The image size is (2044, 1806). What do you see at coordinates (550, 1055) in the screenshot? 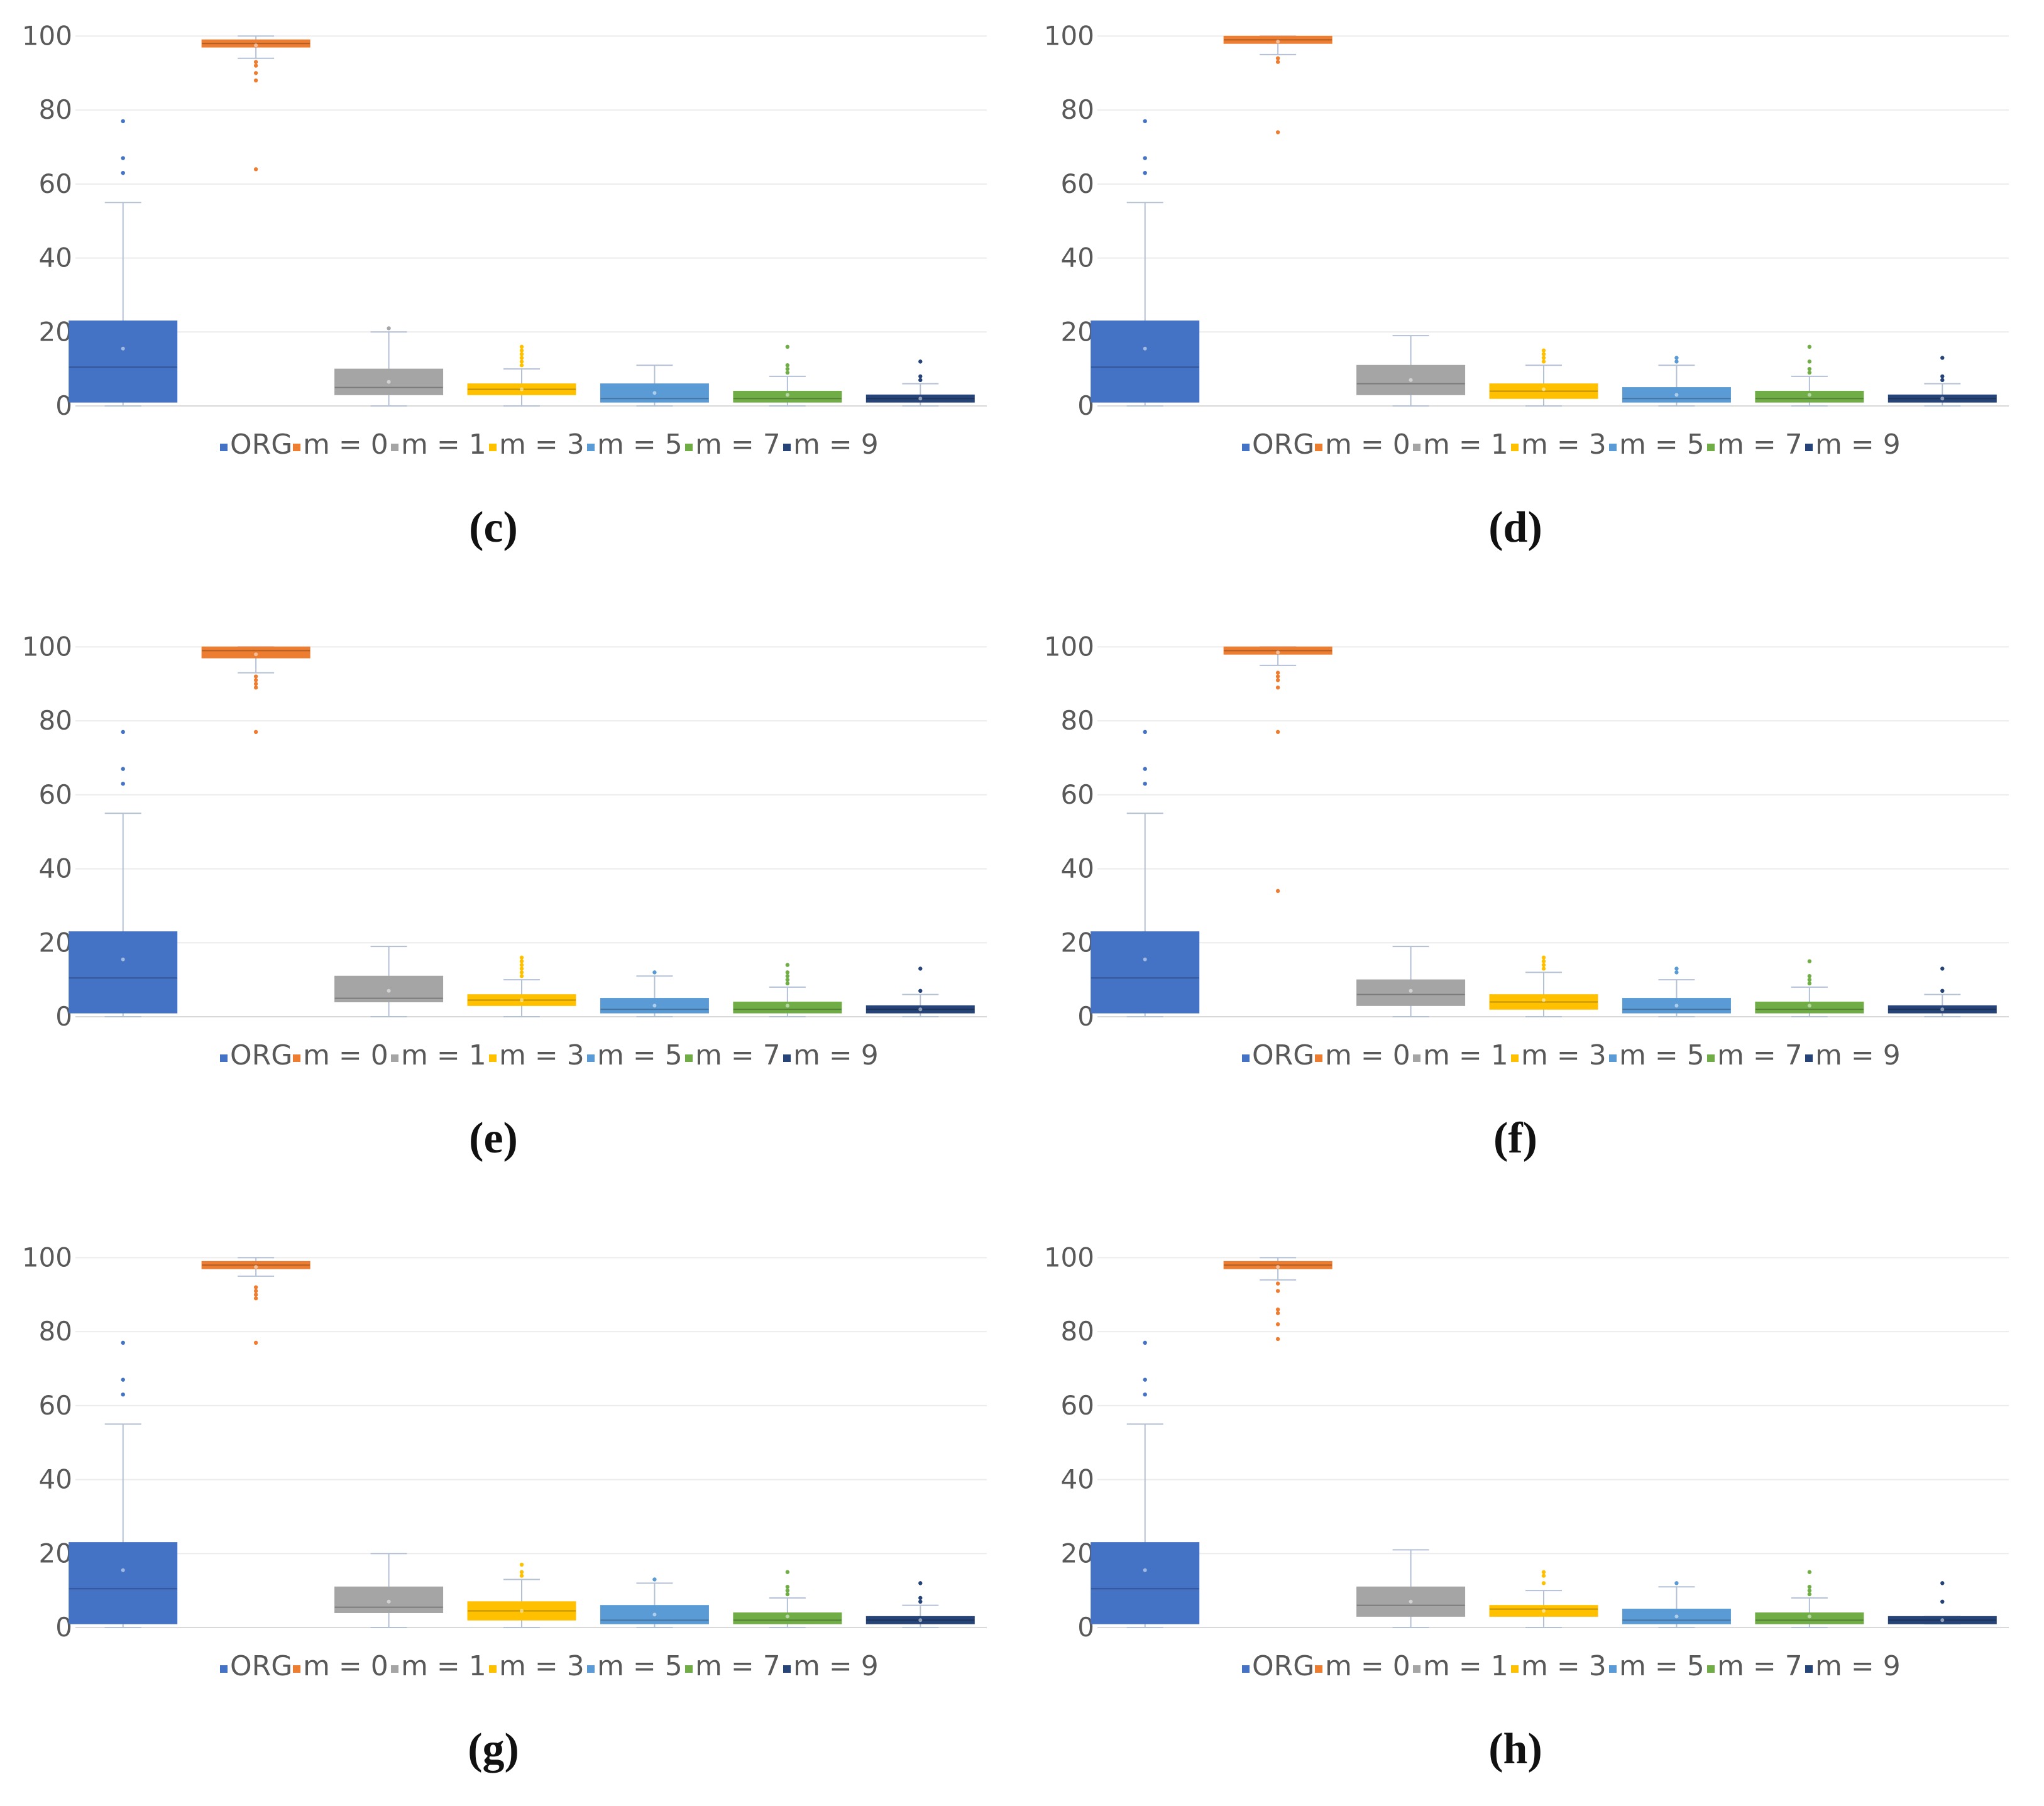
I see `legend: ORG m = 0 m = 1 m = 3 m = 5 m = 7 m = 9` at bounding box center [550, 1055].